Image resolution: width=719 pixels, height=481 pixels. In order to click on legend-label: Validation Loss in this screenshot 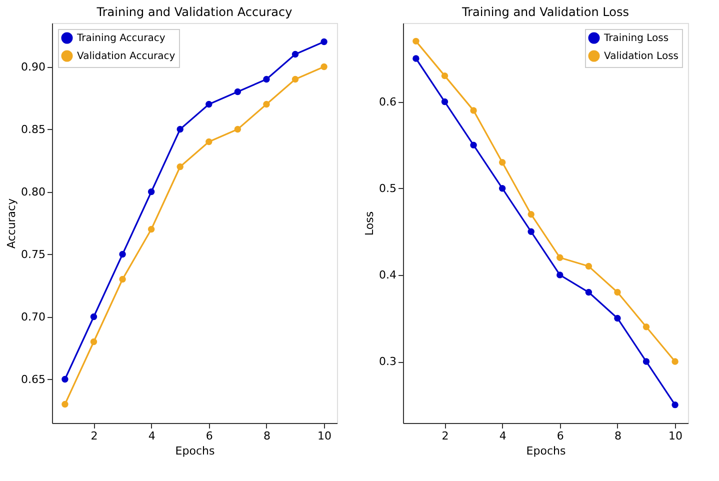, I will do `click(641, 56)`.